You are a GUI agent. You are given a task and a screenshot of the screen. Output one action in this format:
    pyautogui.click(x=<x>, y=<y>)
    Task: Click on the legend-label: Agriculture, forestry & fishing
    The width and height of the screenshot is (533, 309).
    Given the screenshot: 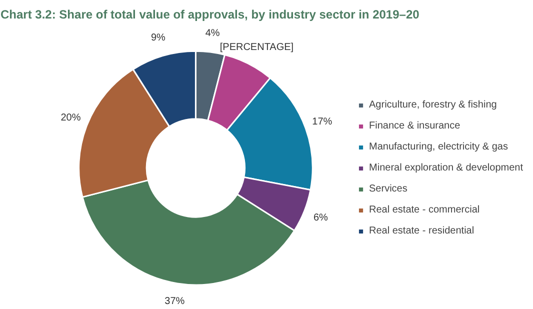 What is the action you would take?
    pyautogui.click(x=433, y=104)
    